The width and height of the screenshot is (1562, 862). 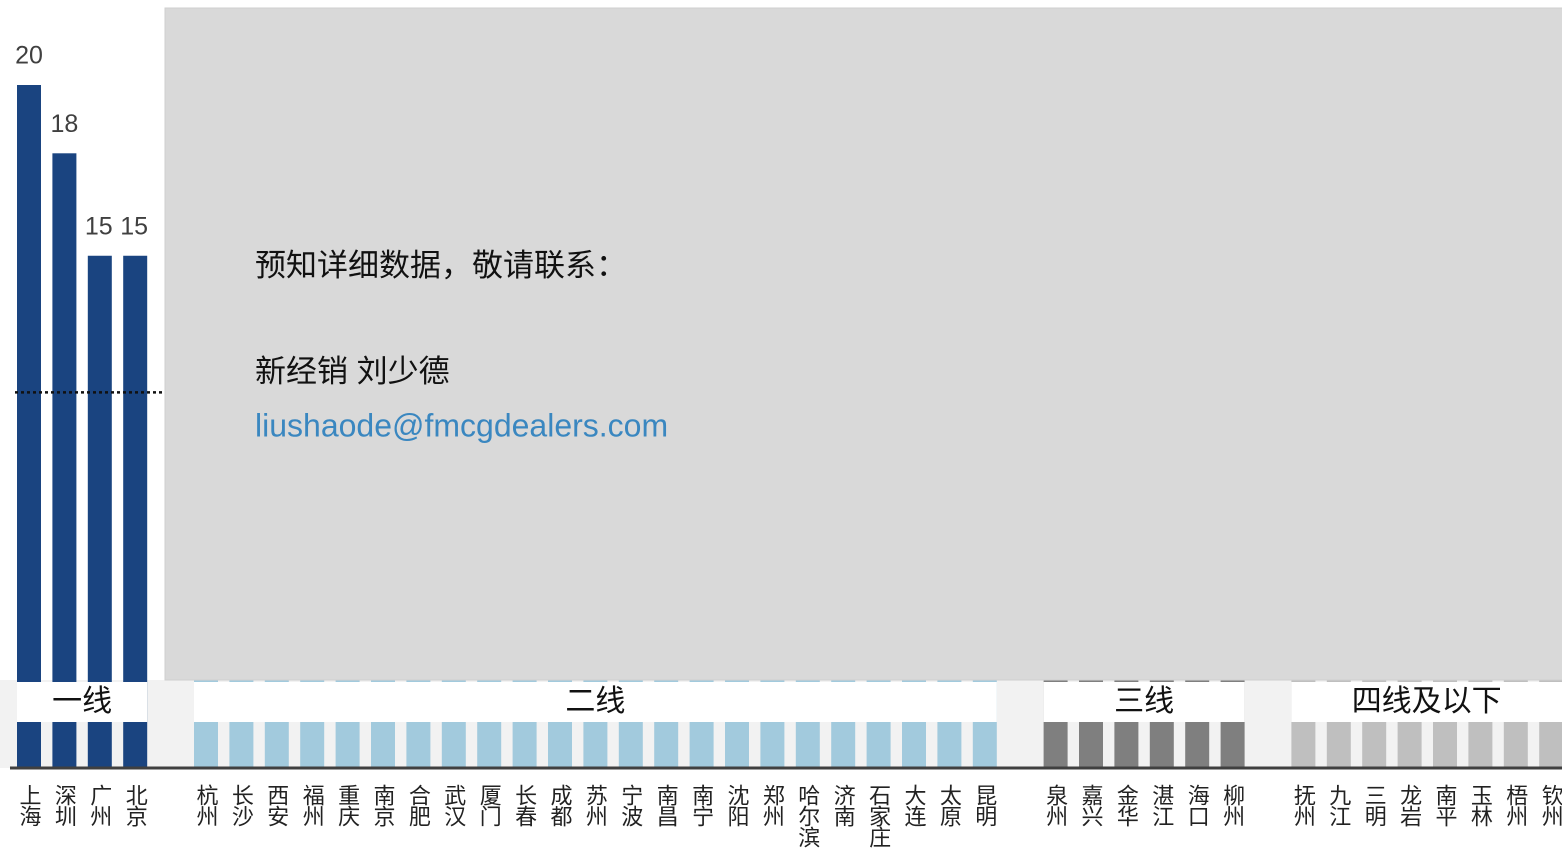 What do you see at coordinates (807, 816) in the screenshot?
I see `x-tick-label: 哈尔滨` at bounding box center [807, 816].